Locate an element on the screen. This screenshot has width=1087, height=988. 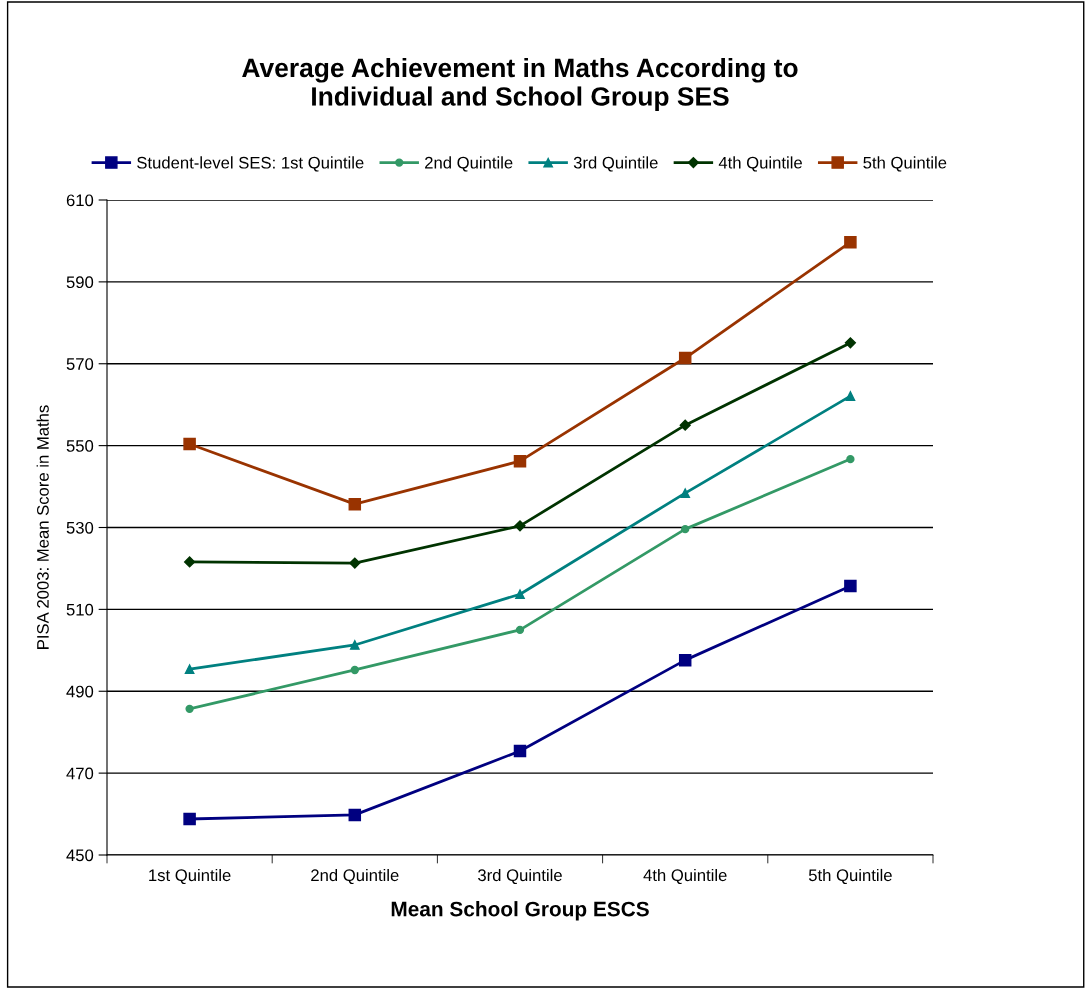
legend-label: Student-level SES: 1st Quintile is located at coordinates (250, 164).